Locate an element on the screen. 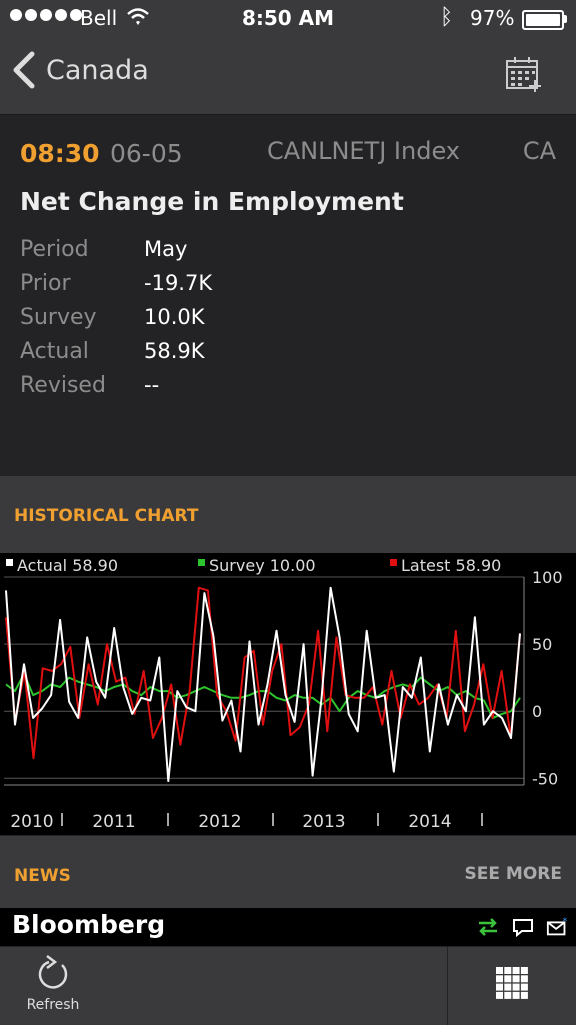 This screenshot has width=576, height=1025. battery-tip is located at coordinates (565, 19).